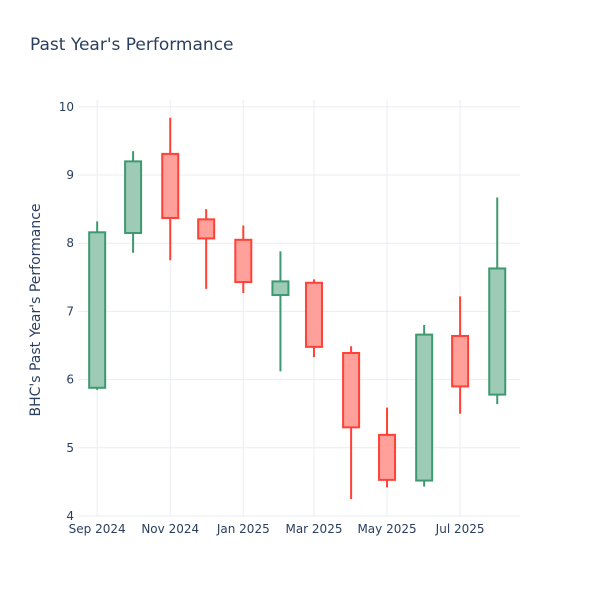  What do you see at coordinates (70, 516) in the screenshot?
I see `y-tick-label: 4` at bounding box center [70, 516].